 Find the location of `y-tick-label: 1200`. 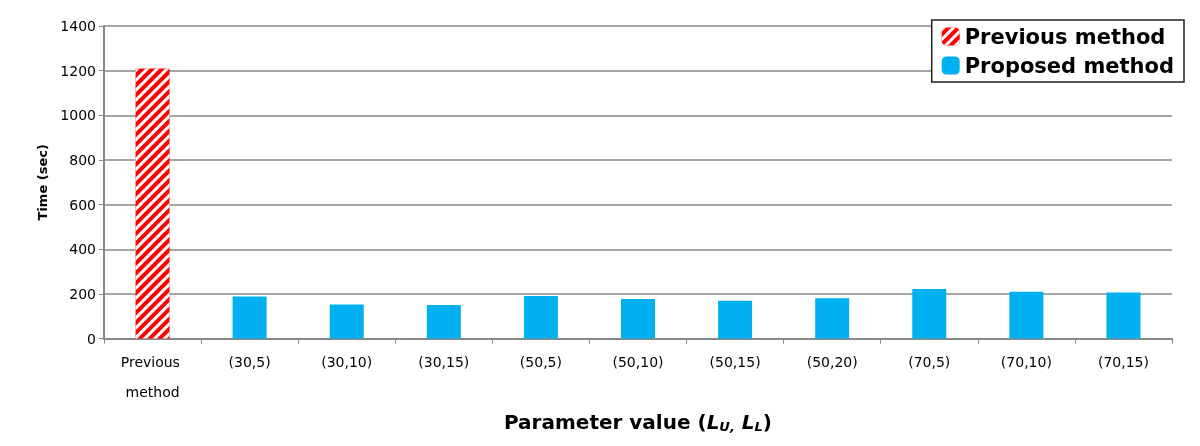

y-tick-label: 1200 is located at coordinates (78, 70).